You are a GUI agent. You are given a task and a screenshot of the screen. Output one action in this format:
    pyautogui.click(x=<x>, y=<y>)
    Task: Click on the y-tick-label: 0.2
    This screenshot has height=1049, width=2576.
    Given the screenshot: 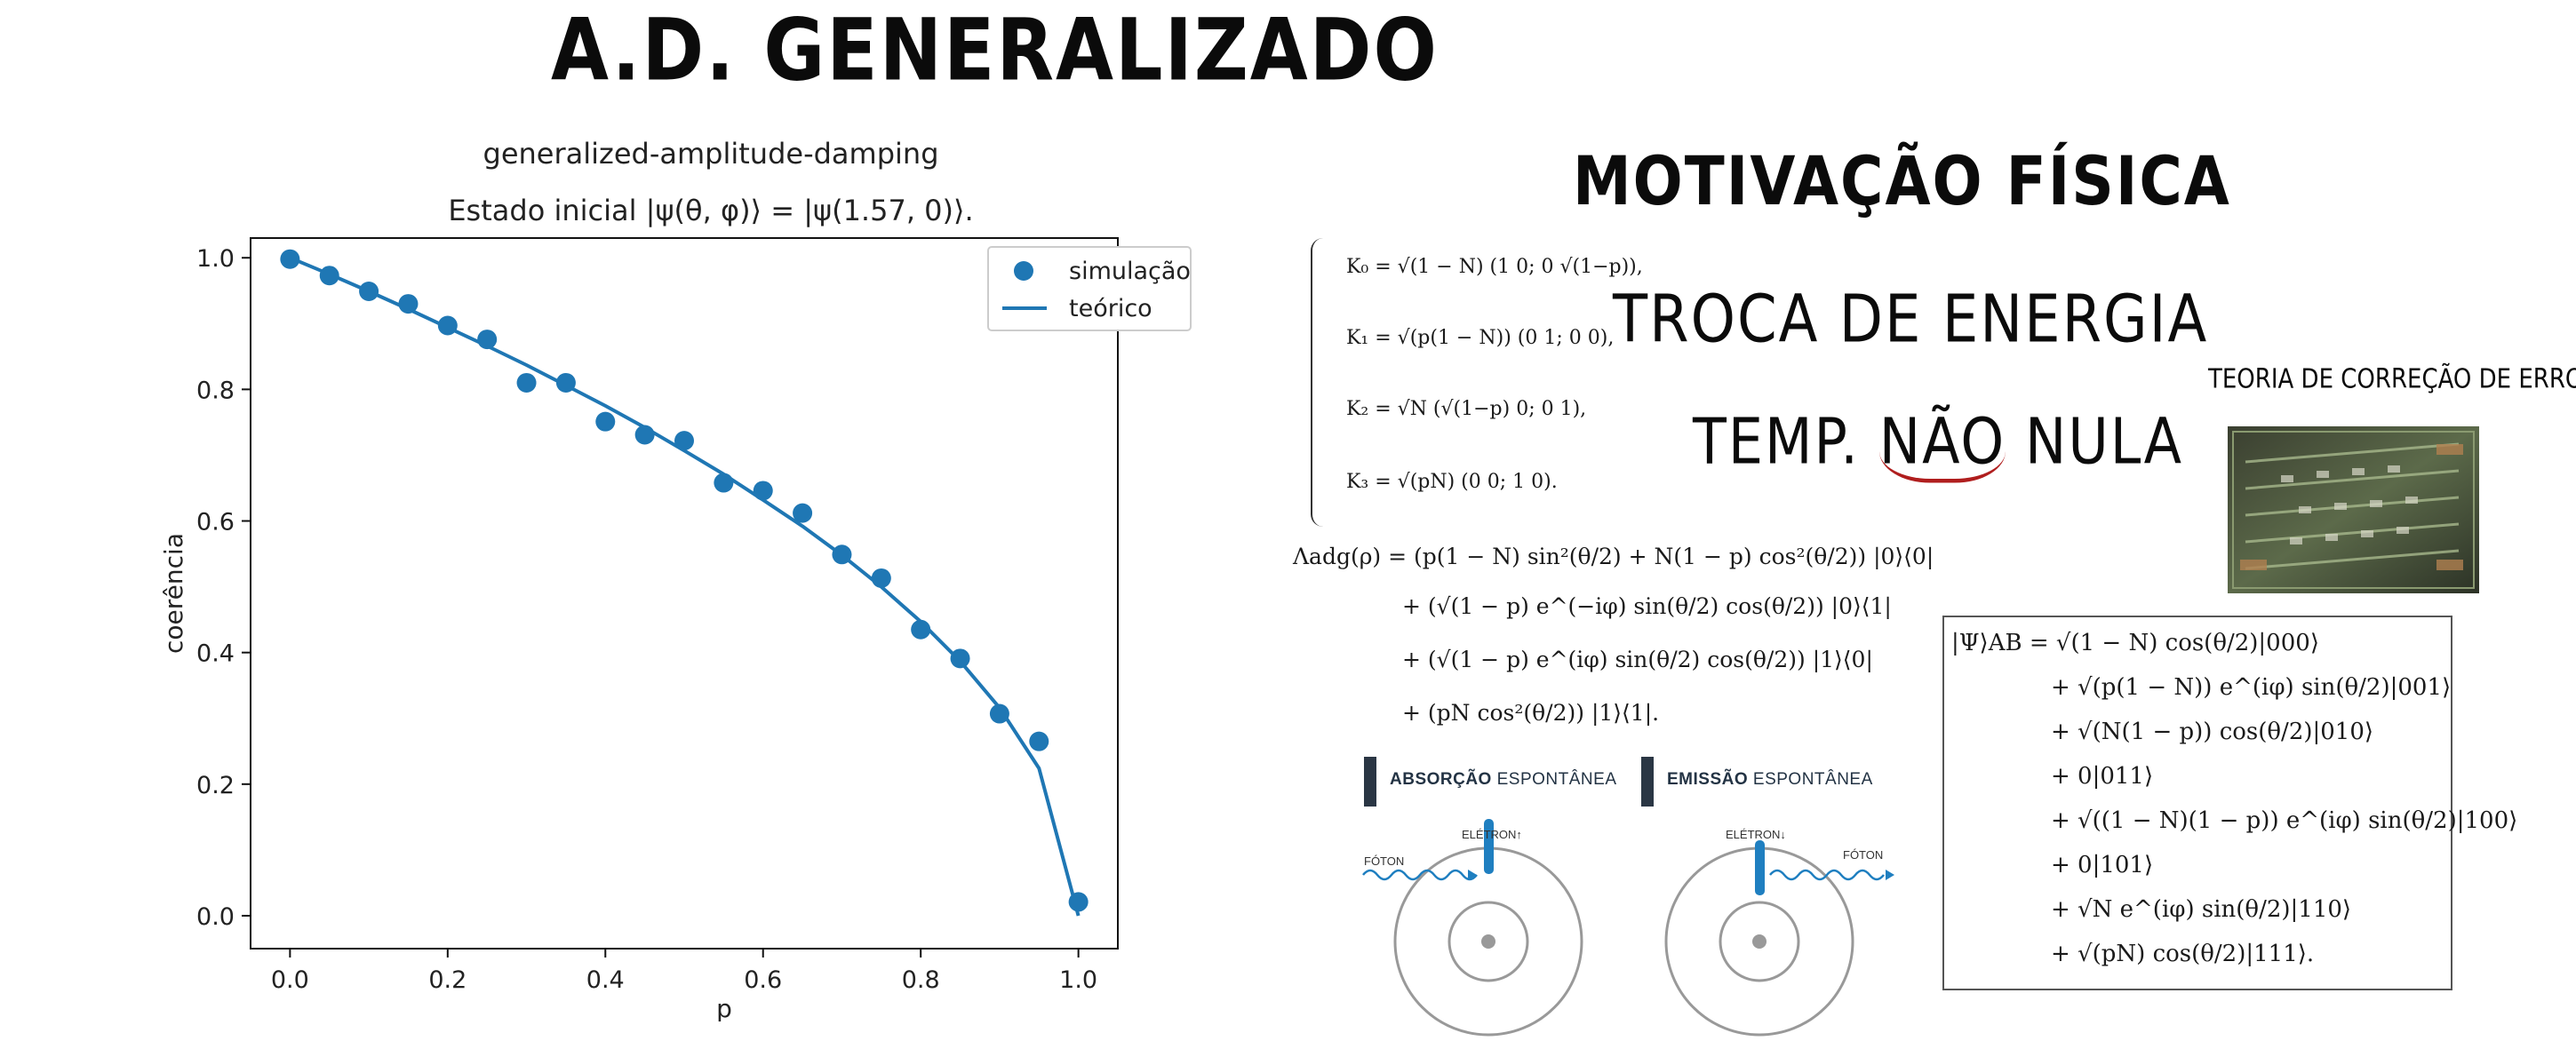 What is the action you would take?
    pyautogui.click(x=215, y=785)
    